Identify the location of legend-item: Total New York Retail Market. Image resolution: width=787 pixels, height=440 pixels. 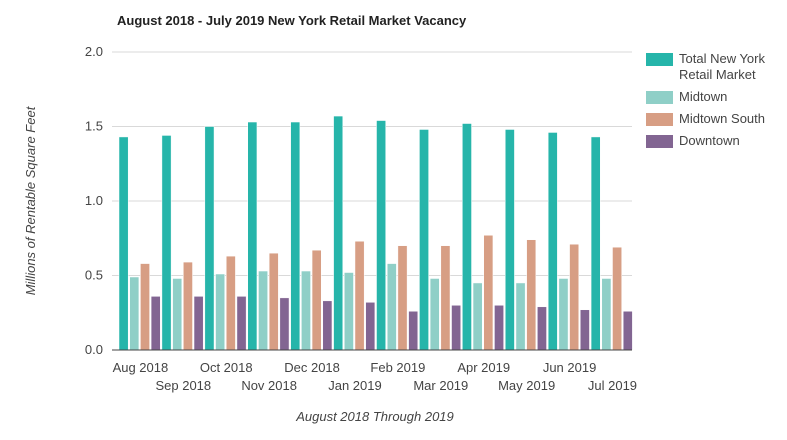
(712, 67).